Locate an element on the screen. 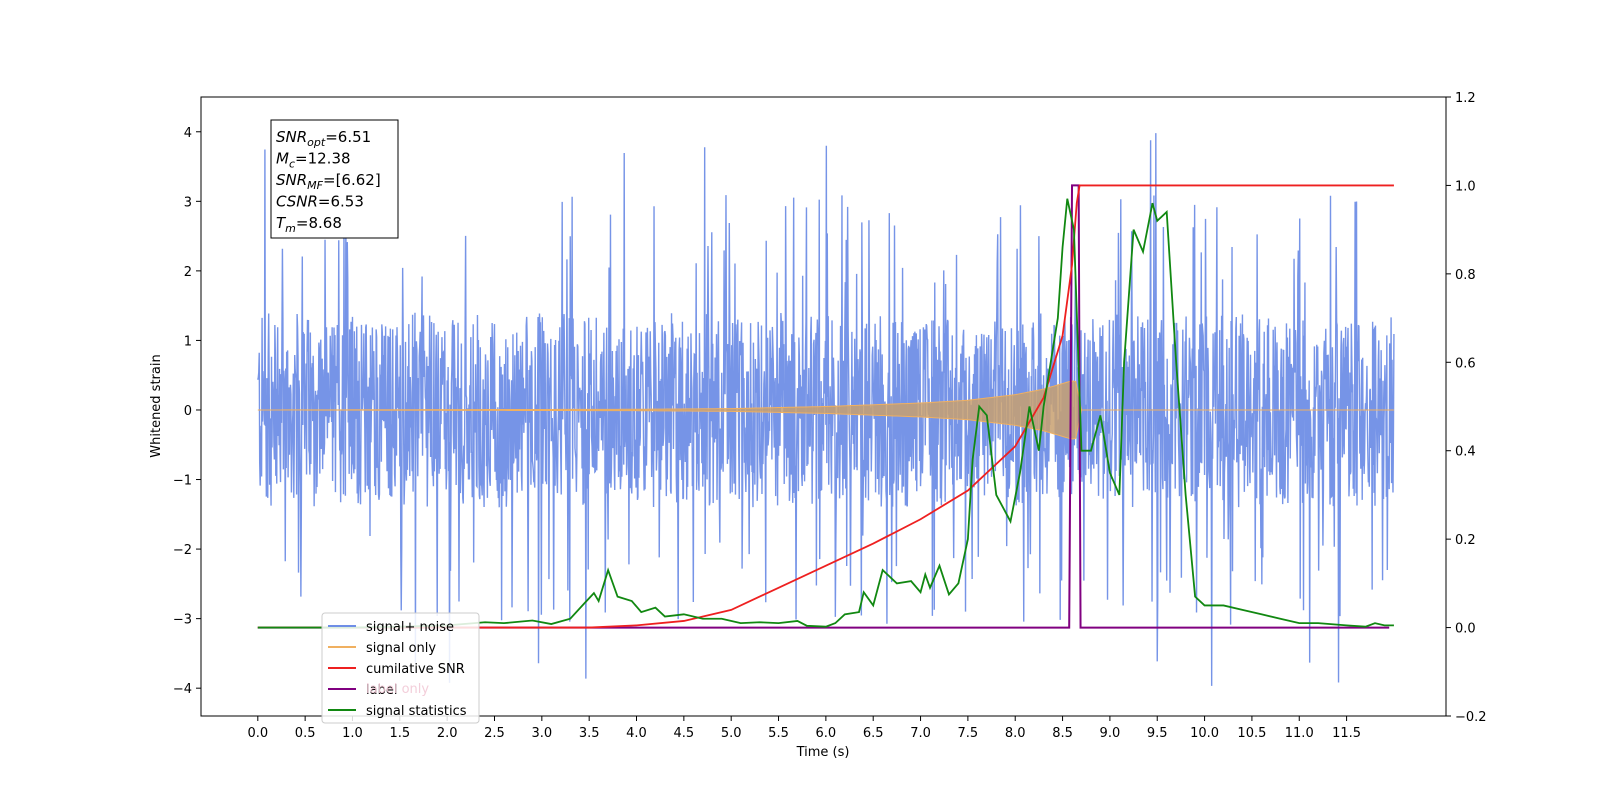  x-tick-label: 5.5 is located at coordinates (778, 733).